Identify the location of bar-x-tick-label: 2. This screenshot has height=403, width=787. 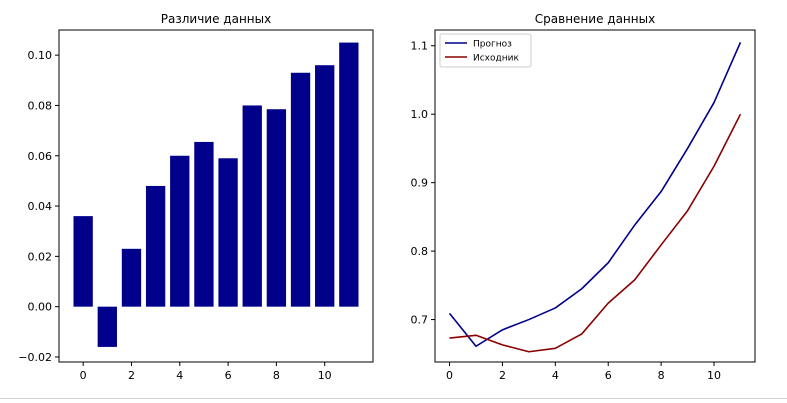
(131, 375).